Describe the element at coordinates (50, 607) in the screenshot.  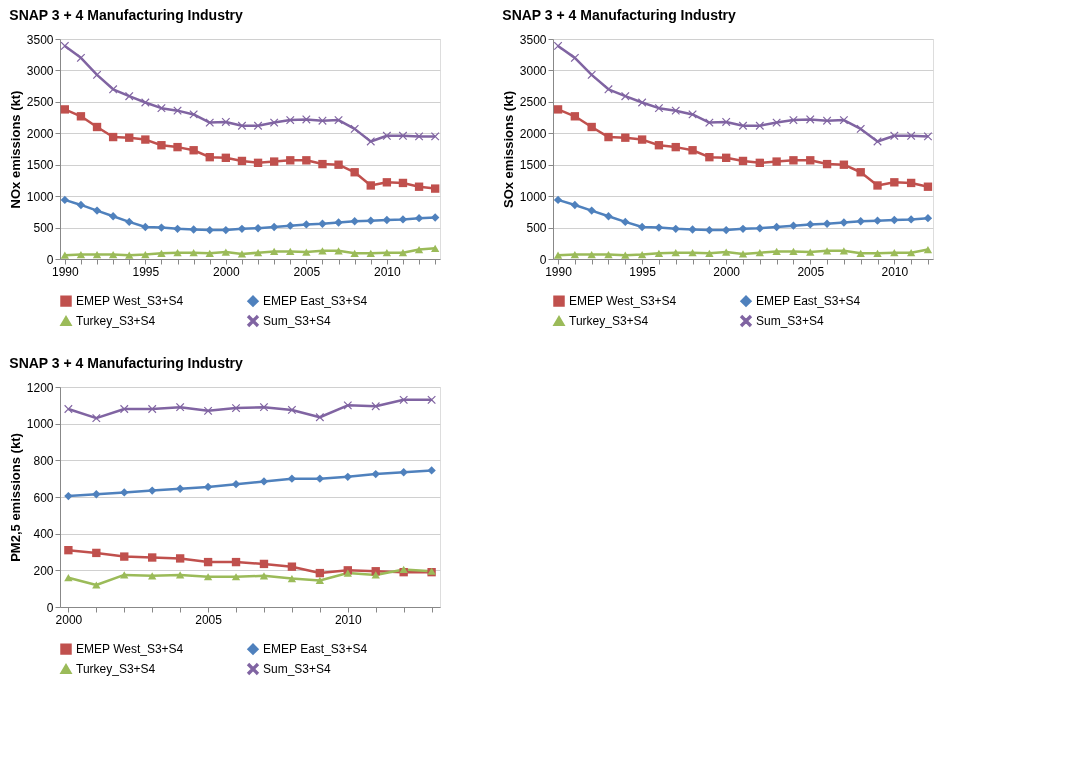
I see `y-tick-label: 0` at that location.